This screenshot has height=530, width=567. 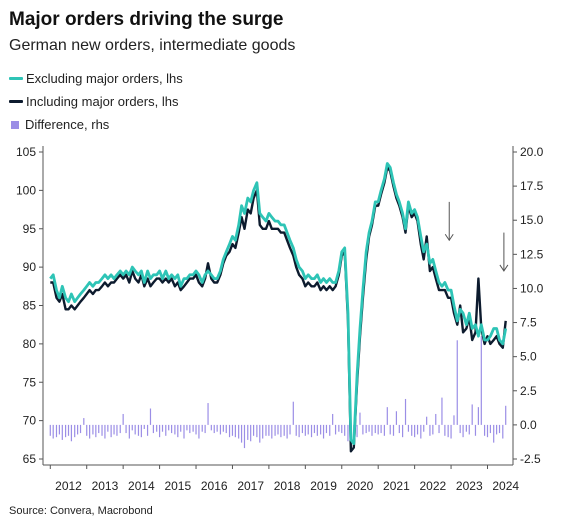 What do you see at coordinates (360, 486) in the screenshot?
I see `x-tick-label: 2020` at bounding box center [360, 486].